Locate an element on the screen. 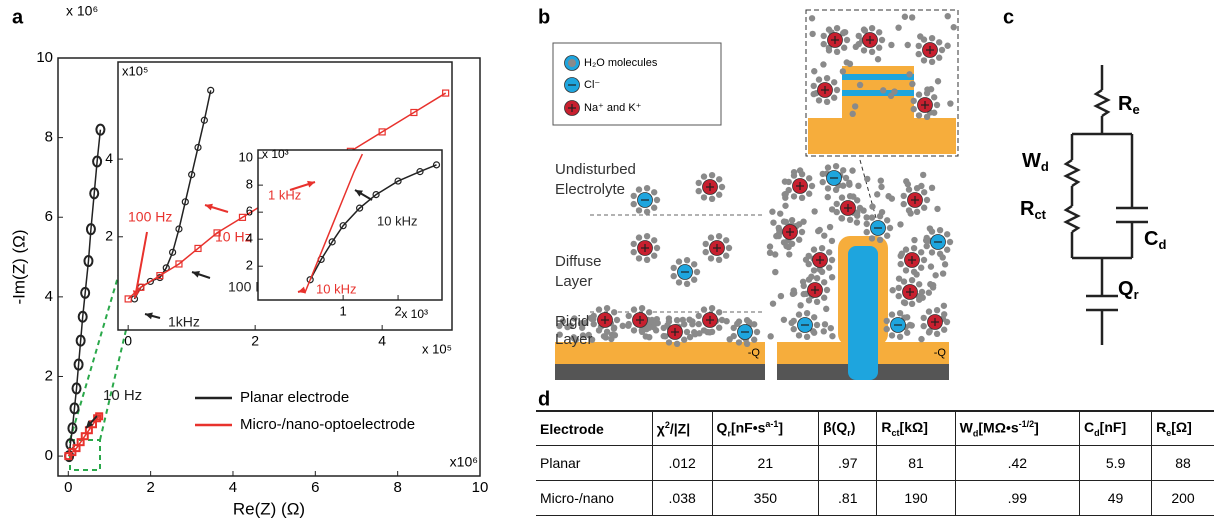 The image size is (1220, 520). circuit-symbol: Q is located at coordinates (1126, 289).